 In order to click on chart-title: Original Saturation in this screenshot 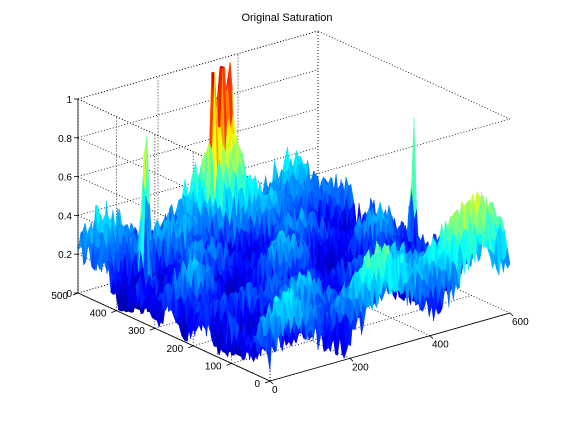, I will do `click(286, 18)`.